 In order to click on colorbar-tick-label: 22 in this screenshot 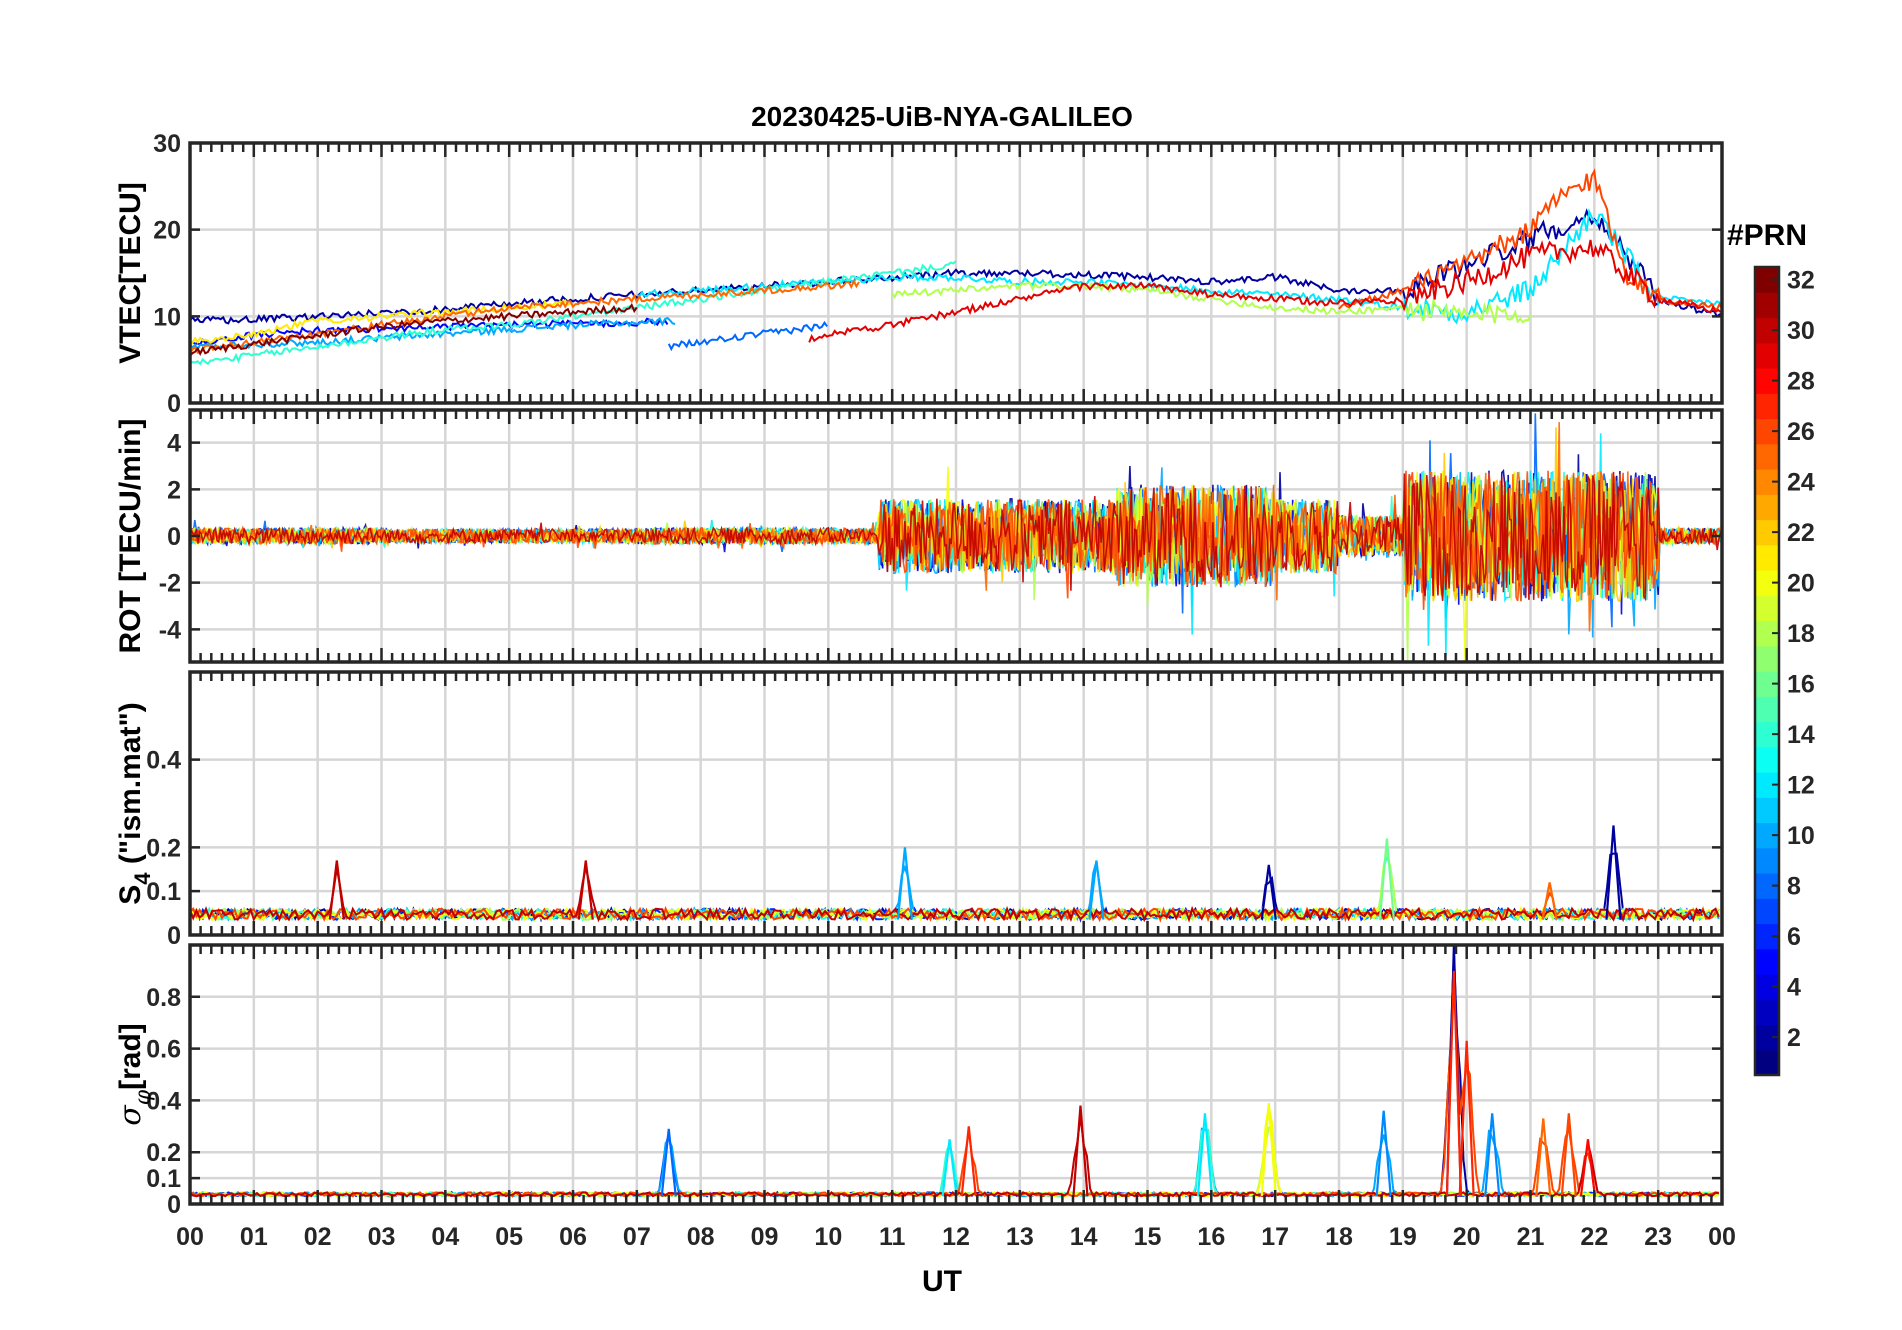, I will do `click(1801, 533)`.